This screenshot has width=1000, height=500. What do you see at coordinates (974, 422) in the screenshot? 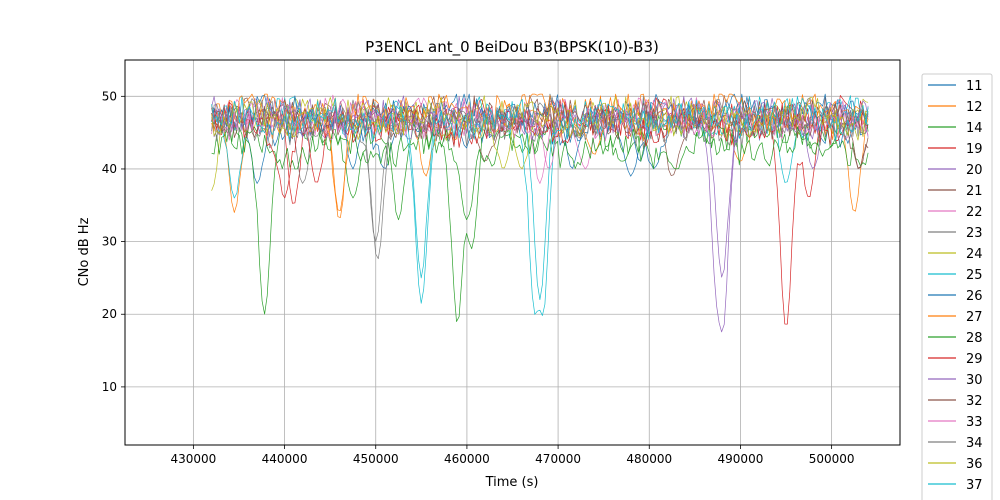
I see `legend-label: 33` at bounding box center [974, 422].